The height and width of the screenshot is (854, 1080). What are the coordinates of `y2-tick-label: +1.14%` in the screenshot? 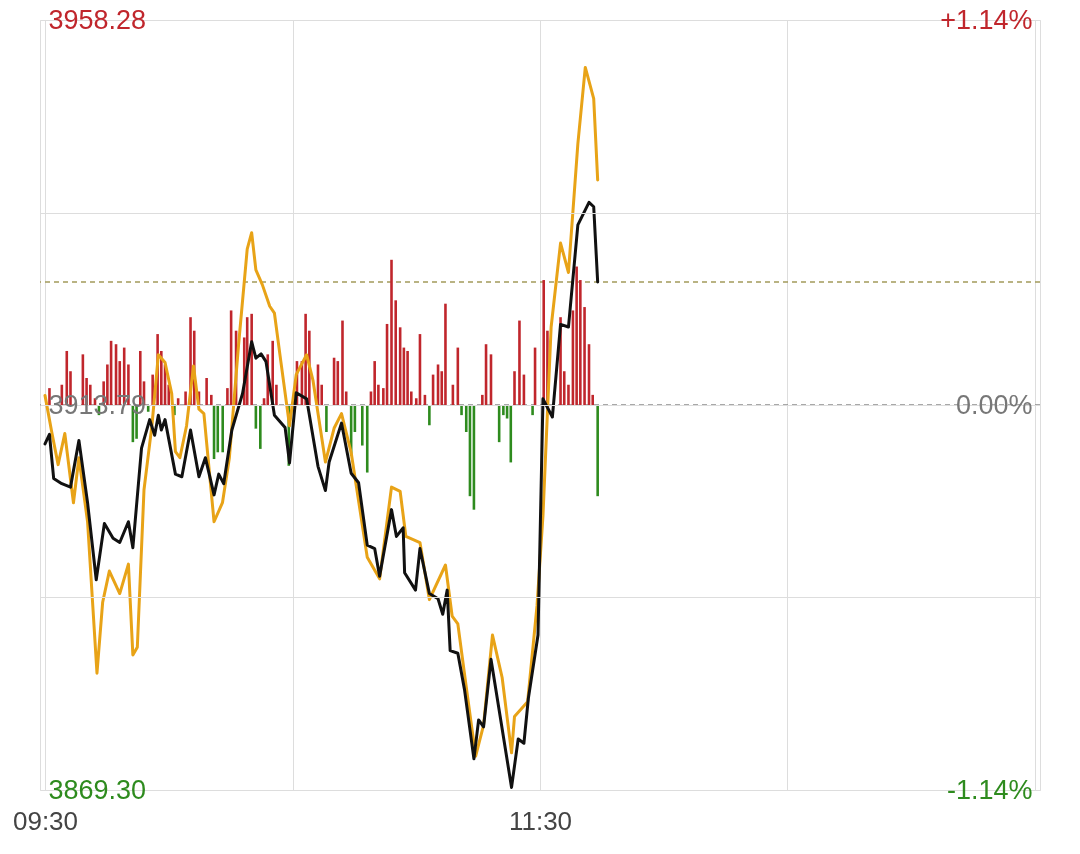 It's located at (986, 19).